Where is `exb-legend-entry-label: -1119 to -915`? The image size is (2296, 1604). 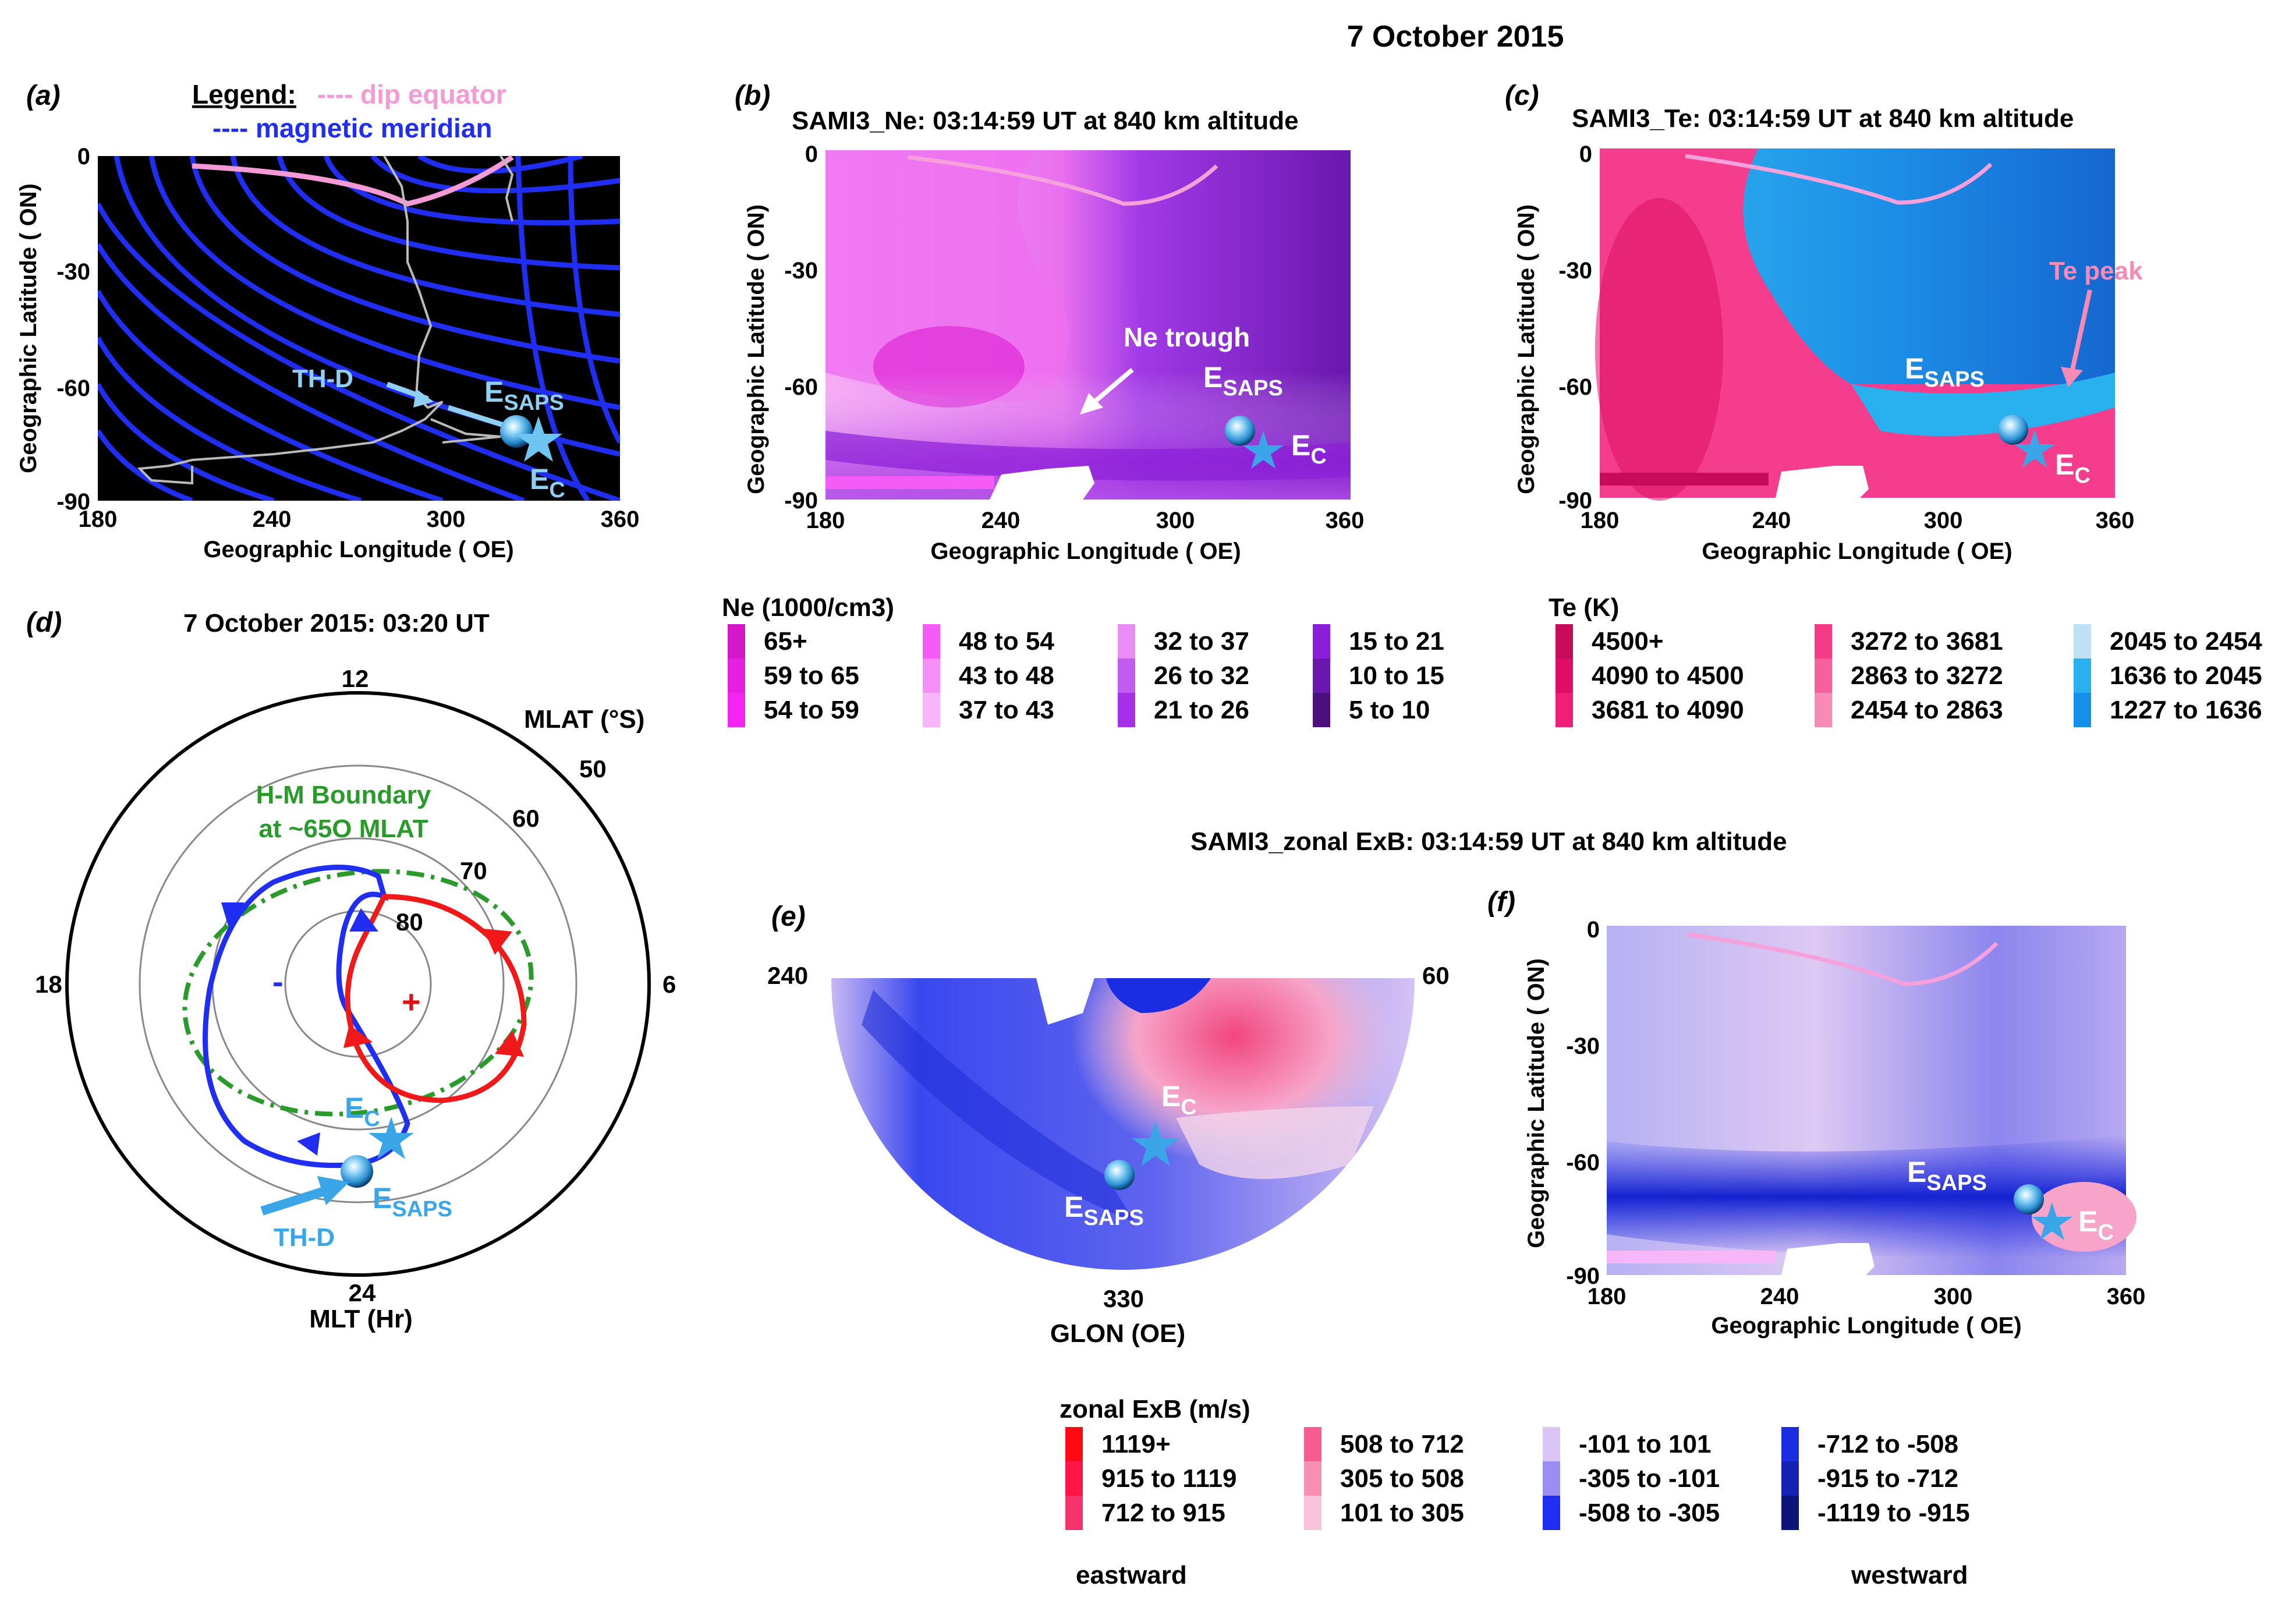 exb-legend-entry-label: -1119 to -915 is located at coordinates (1894, 1513).